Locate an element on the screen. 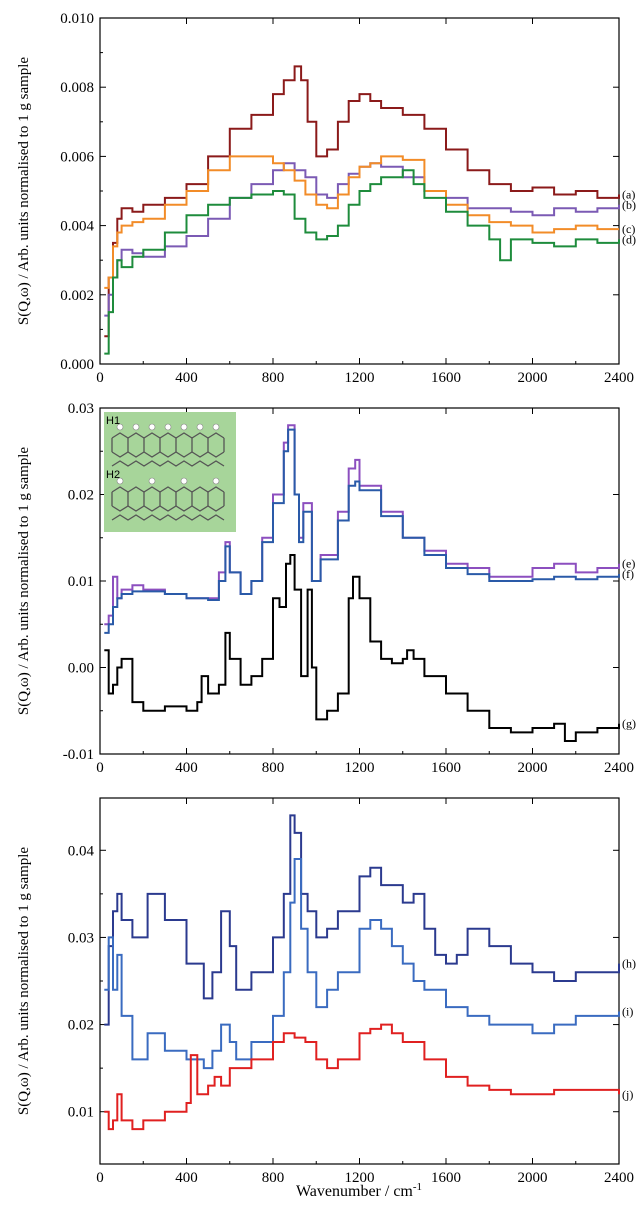 The height and width of the screenshot is (1205, 641). x-tick-label-middle: 2000 is located at coordinates (533, 768).